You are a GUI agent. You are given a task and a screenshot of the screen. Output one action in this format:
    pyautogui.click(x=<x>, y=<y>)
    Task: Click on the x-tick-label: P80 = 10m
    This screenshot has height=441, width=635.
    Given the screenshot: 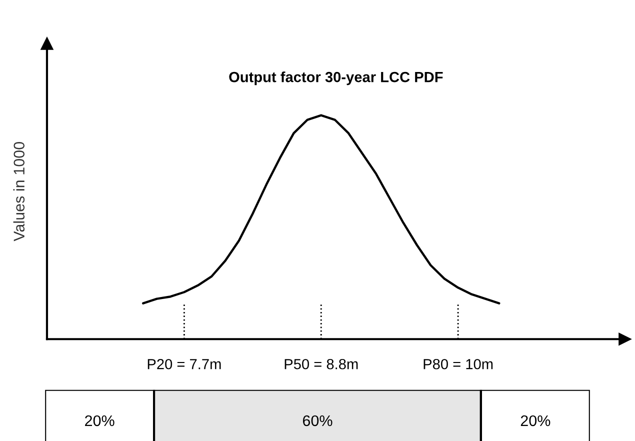 What is the action you would take?
    pyautogui.click(x=458, y=364)
    